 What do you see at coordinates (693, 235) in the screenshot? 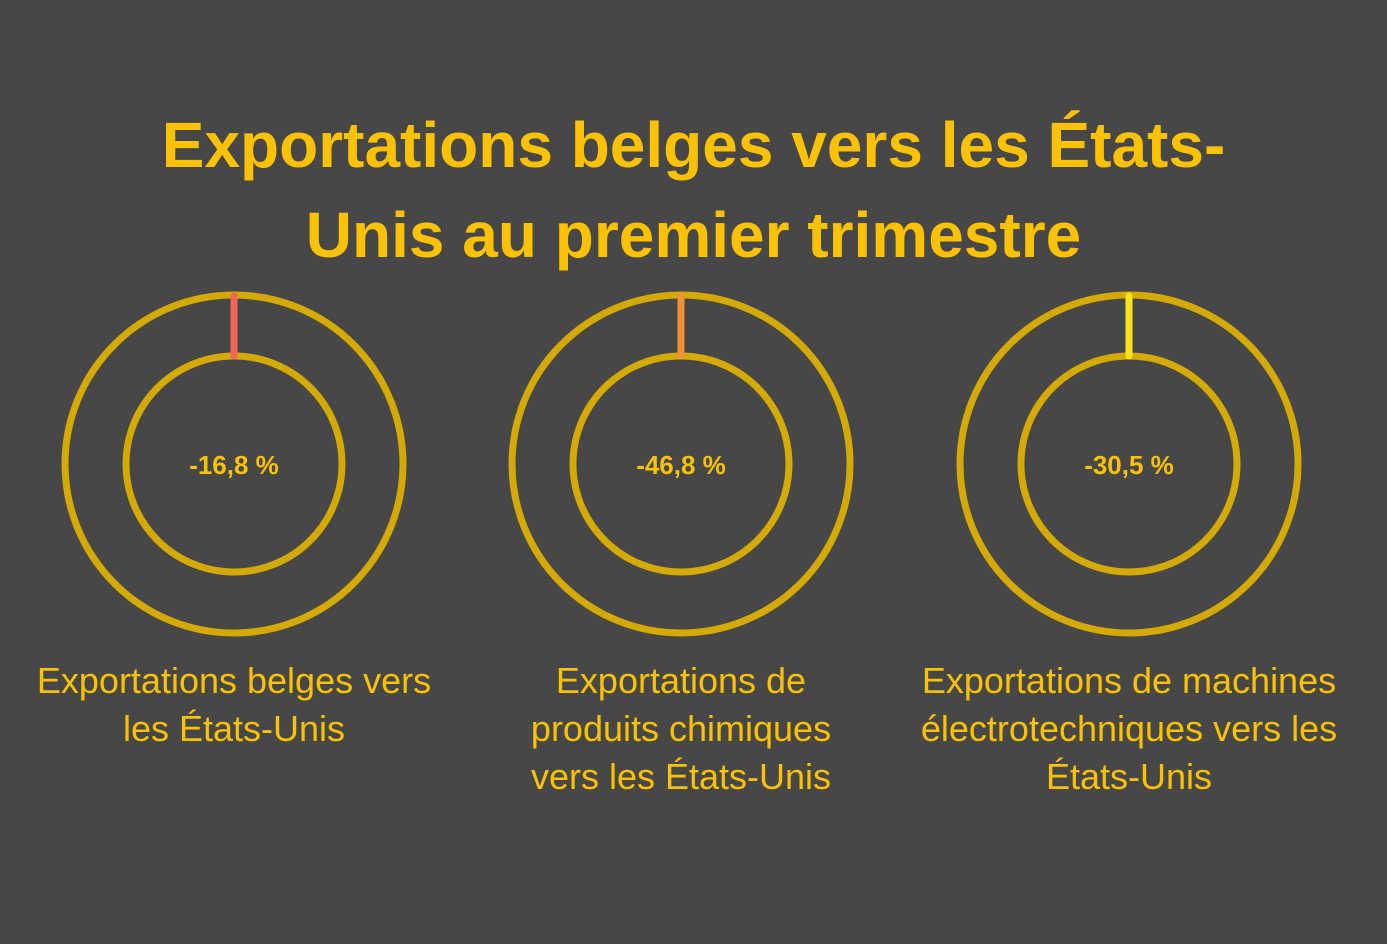
I see `chart-title-line-2: Unis au premier trimestre` at bounding box center [693, 235].